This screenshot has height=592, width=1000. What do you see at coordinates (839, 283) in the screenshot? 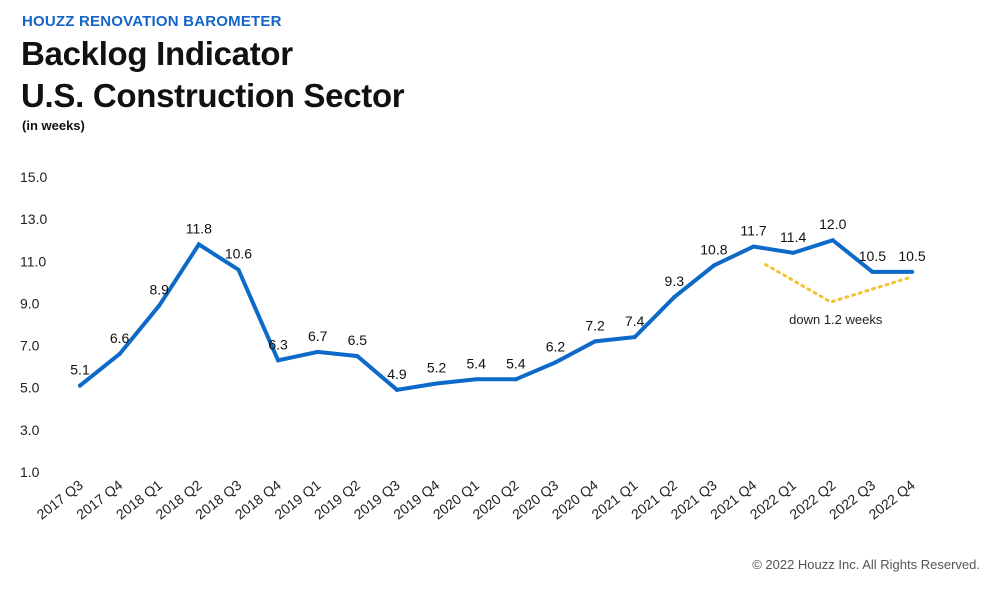
I see `annotation-dotted-line` at bounding box center [839, 283].